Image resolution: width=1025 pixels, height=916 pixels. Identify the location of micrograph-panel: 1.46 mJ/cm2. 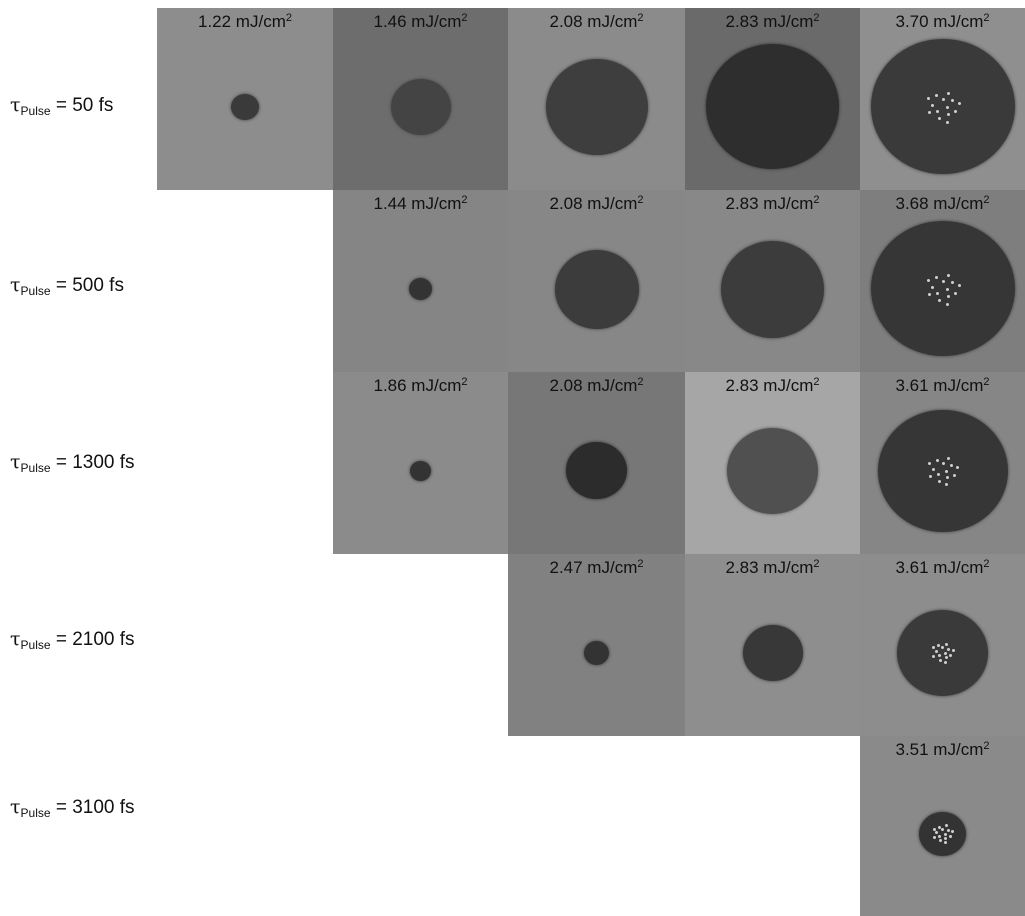
(420, 99).